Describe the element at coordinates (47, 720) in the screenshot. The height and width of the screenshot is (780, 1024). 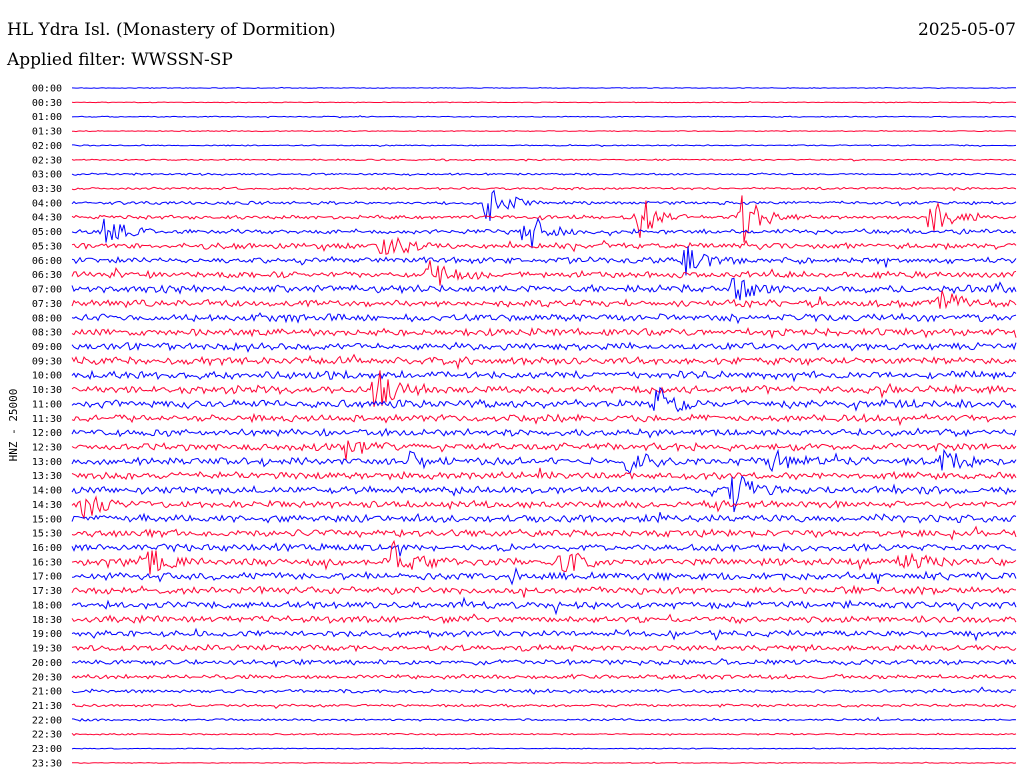
I see `time-tick-label: 22:00` at that location.